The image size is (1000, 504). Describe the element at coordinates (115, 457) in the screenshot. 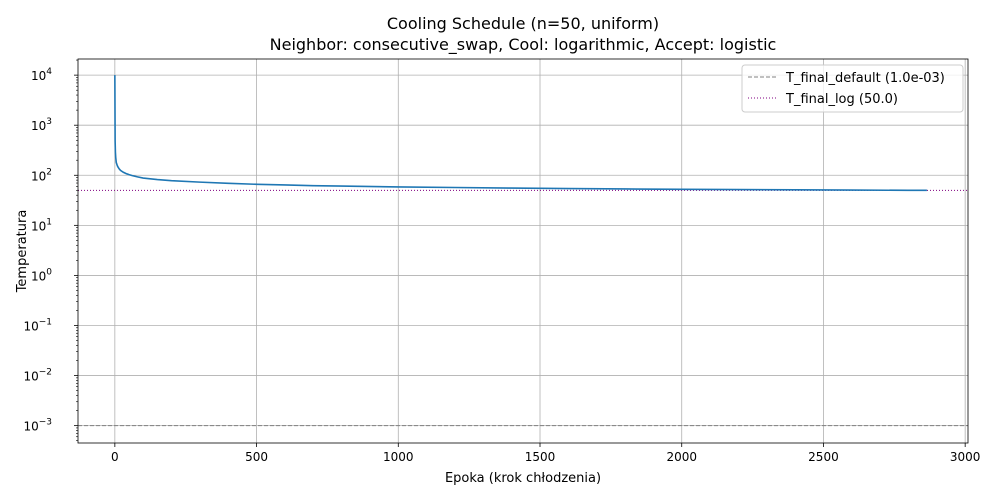

I see `x-tick-label: 0` at that location.